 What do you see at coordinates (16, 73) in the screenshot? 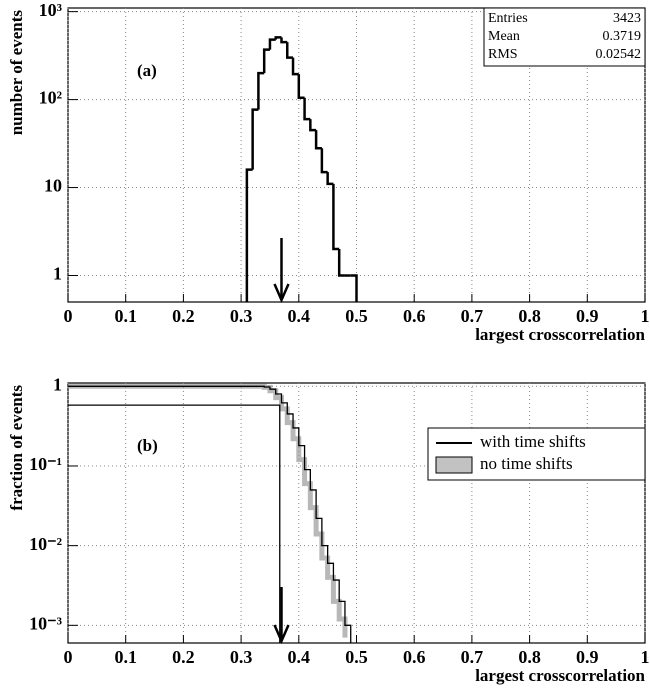
I see `y-axis-title: number of events` at bounding box center [16, 73].